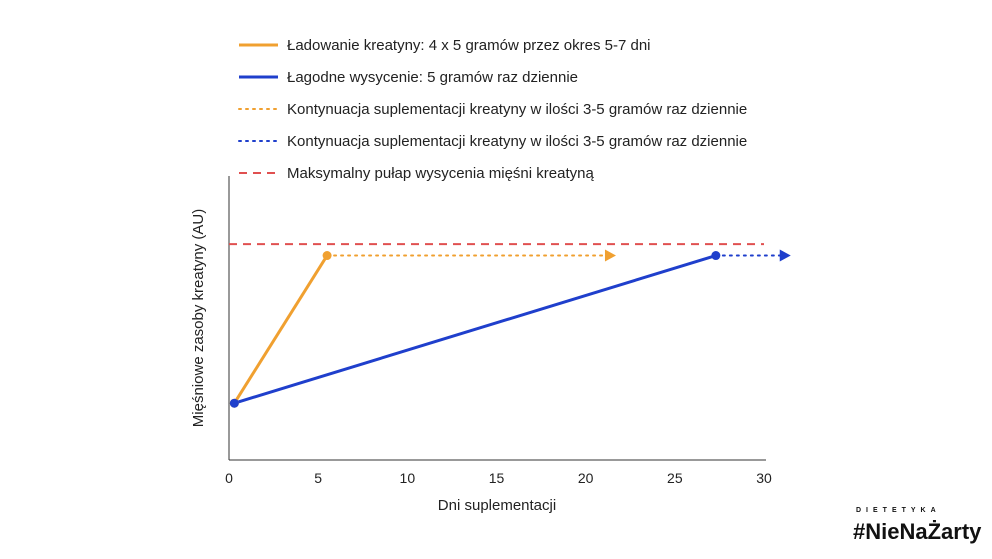 The width and height of the screenshot is (992, 559). I want to click on x-tick-label-6: 30, so click(764, 478).